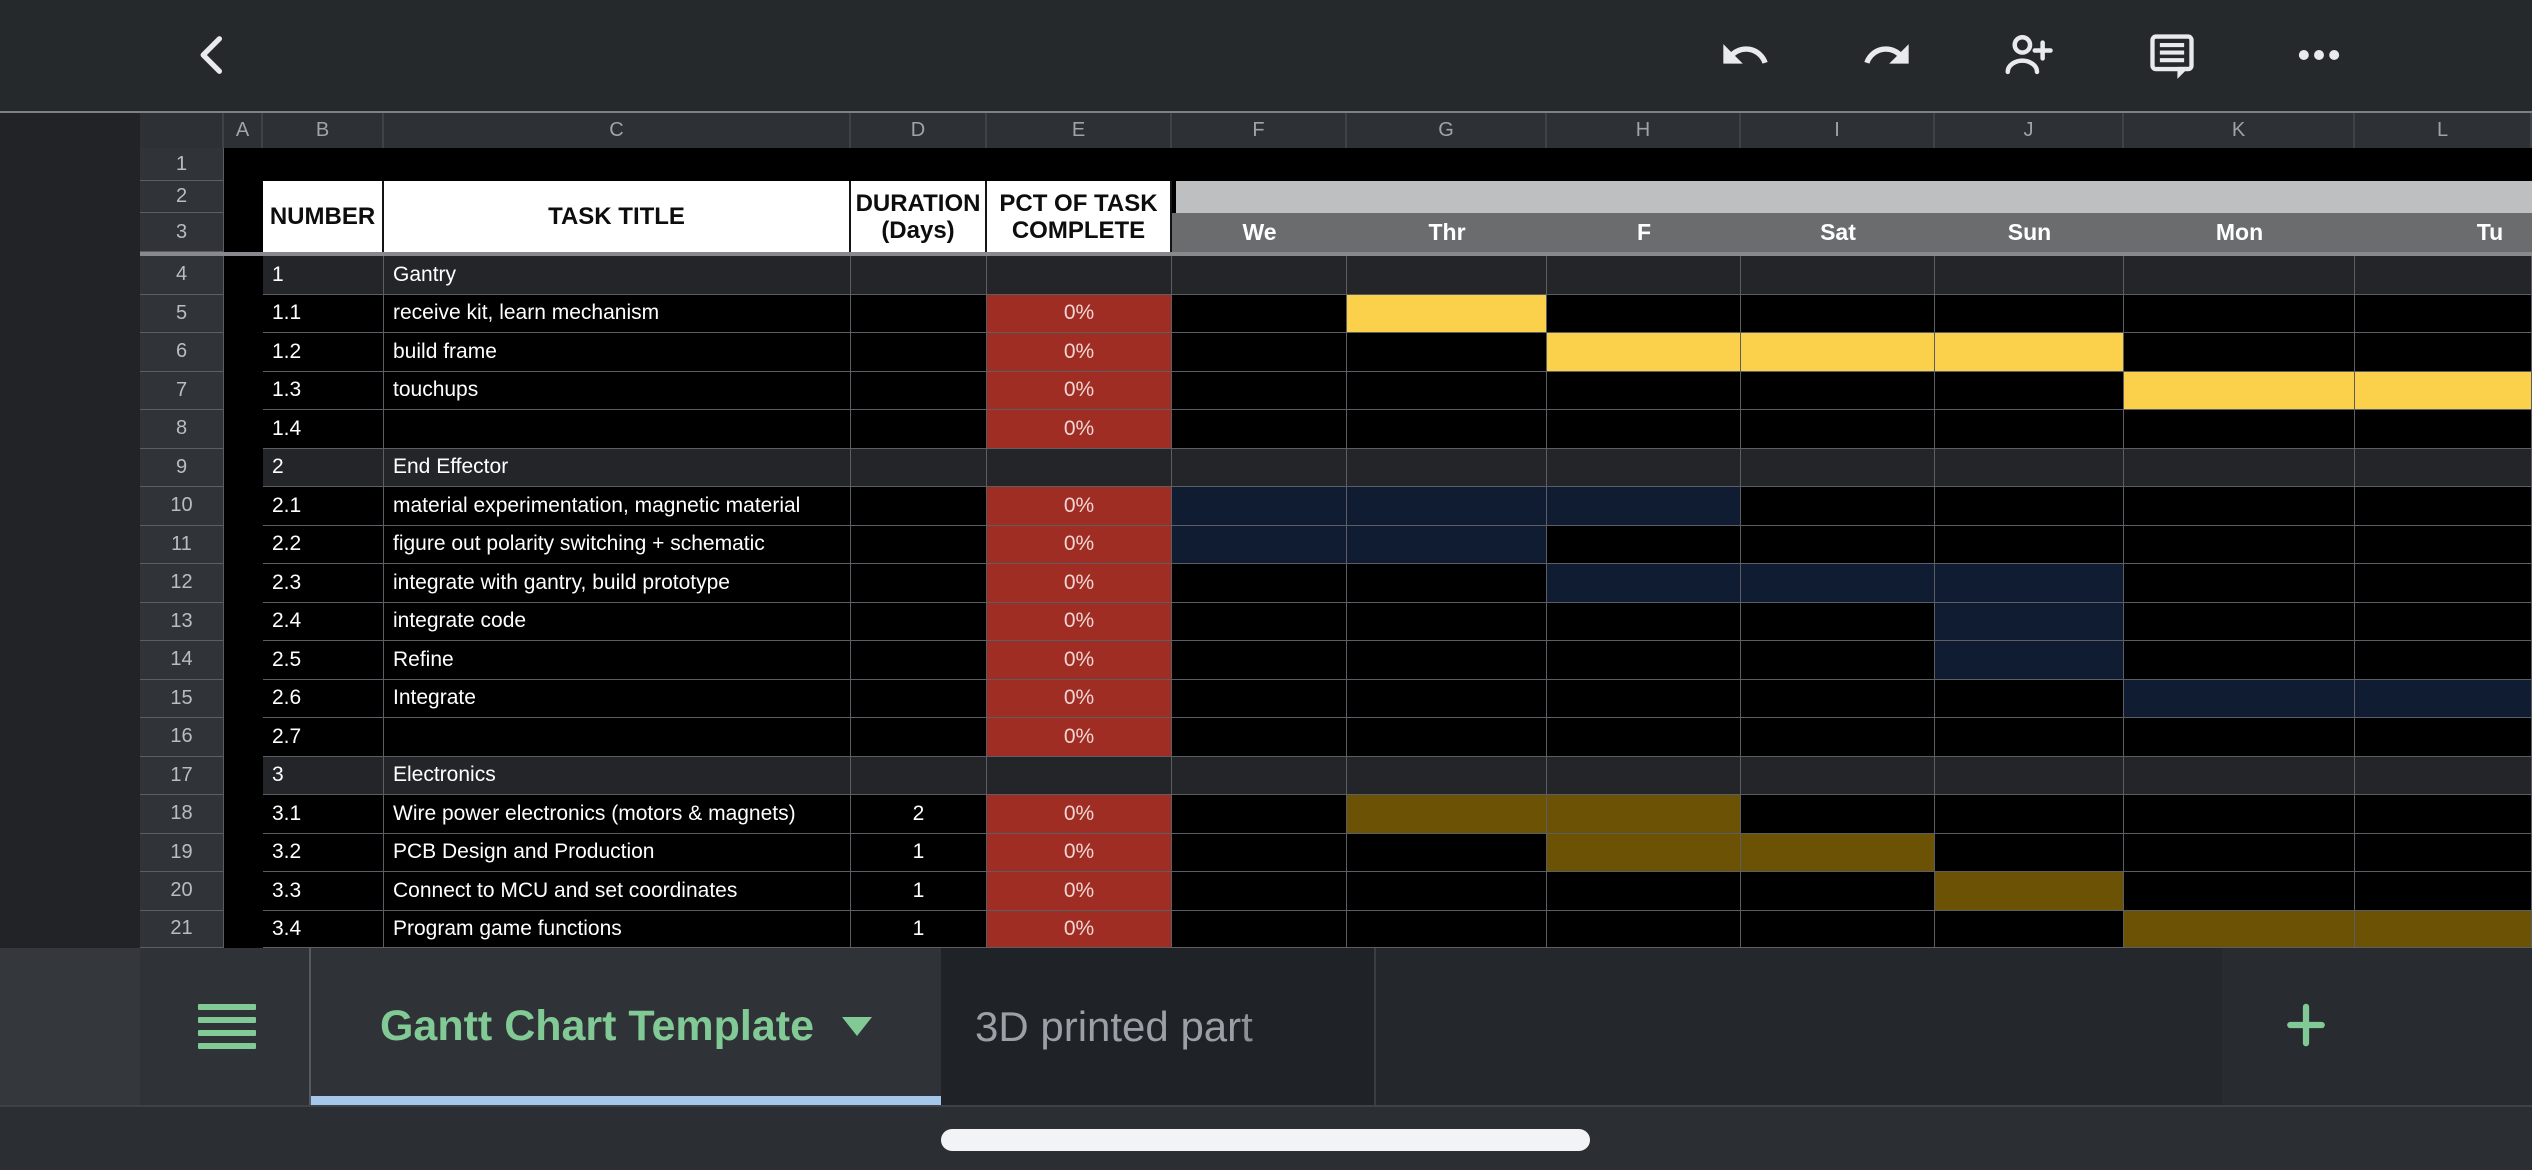  I want to click on cell-title-1.3: touchups, so click(617, 390).